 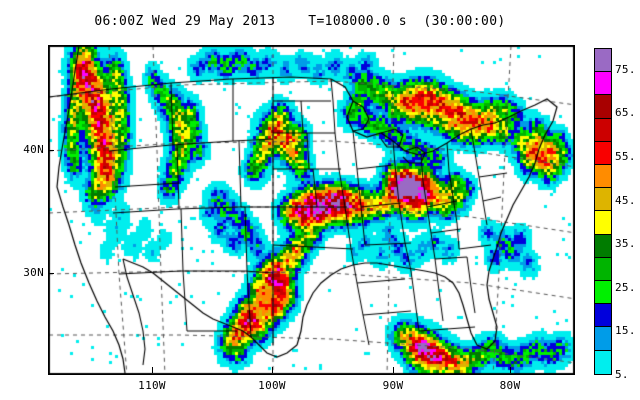 What do you see at coordinates (33, 272) in the screenshot?
I see `y-axis-tick-30N: 30N` at bounding box center [33, 272].